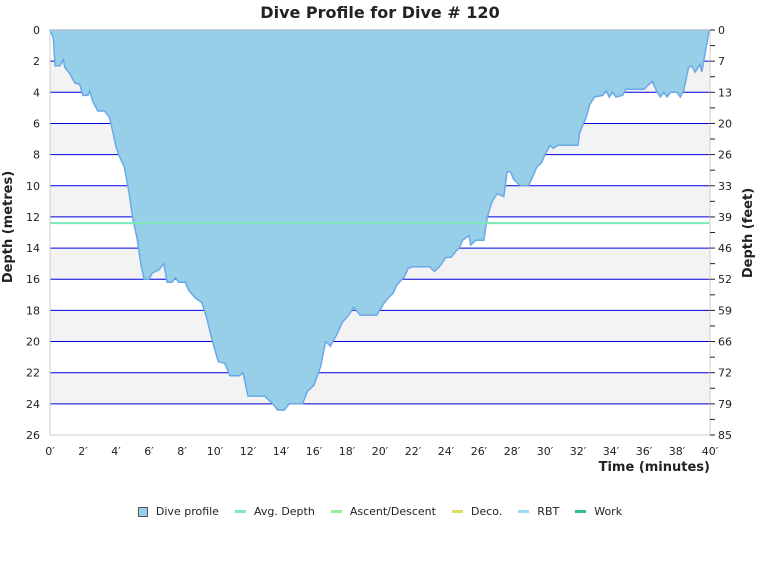 This screenshot has width=760, height=580. I want to click on y-right-tick-label: 33, so click(725, 186).